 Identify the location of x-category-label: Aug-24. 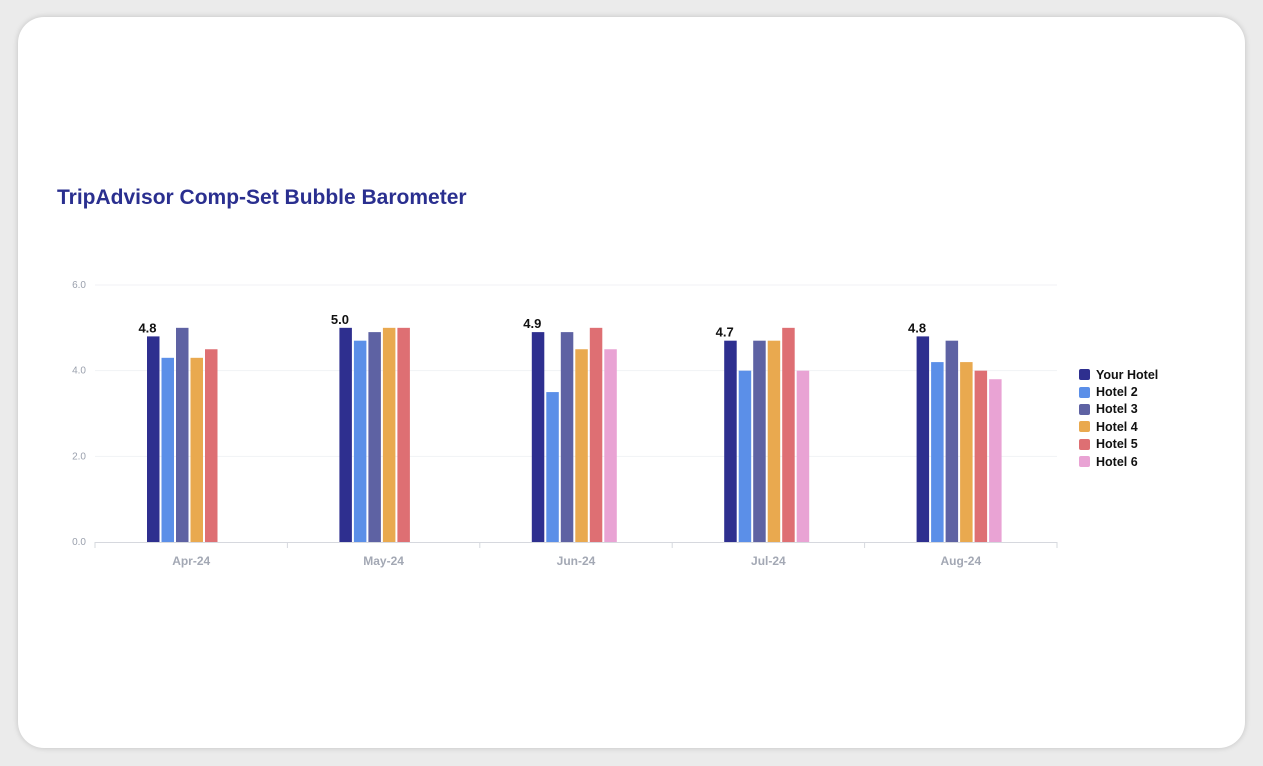
(960, 561).